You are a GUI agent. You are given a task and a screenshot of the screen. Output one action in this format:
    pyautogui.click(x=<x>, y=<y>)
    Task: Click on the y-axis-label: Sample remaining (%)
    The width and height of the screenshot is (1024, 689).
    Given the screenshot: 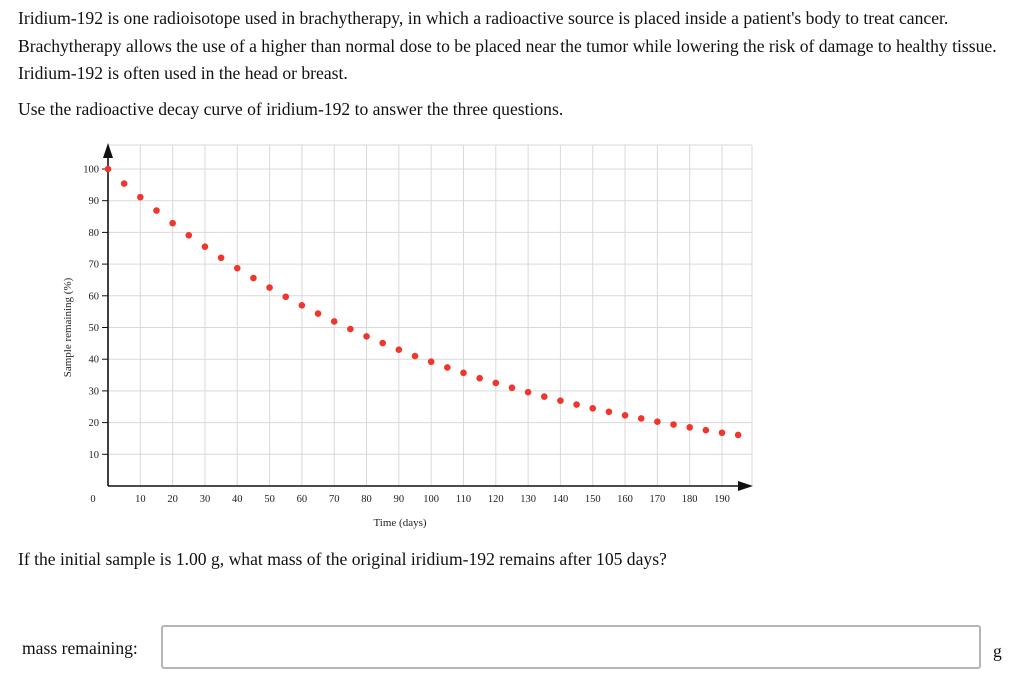 What is the action you would take?
    pyautogui.click(x=68, y=327)
    